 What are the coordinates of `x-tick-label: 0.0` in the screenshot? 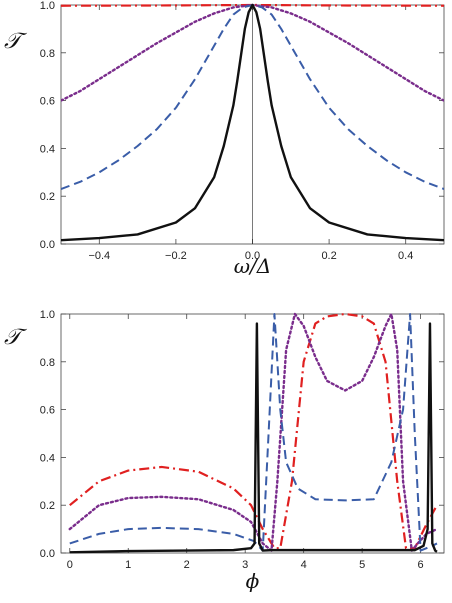 It's located at (252, 256).